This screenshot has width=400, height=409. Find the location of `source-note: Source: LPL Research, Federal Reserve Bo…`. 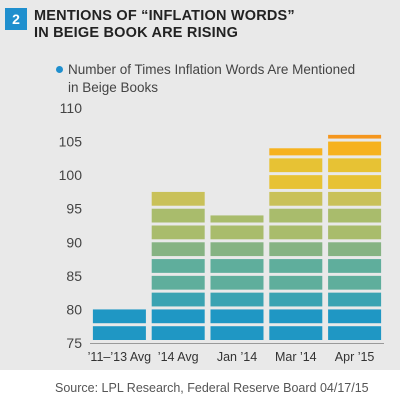

source-note: Source: LPL Research, Federal Reserve Bo… is located at coordinates (212, 388).